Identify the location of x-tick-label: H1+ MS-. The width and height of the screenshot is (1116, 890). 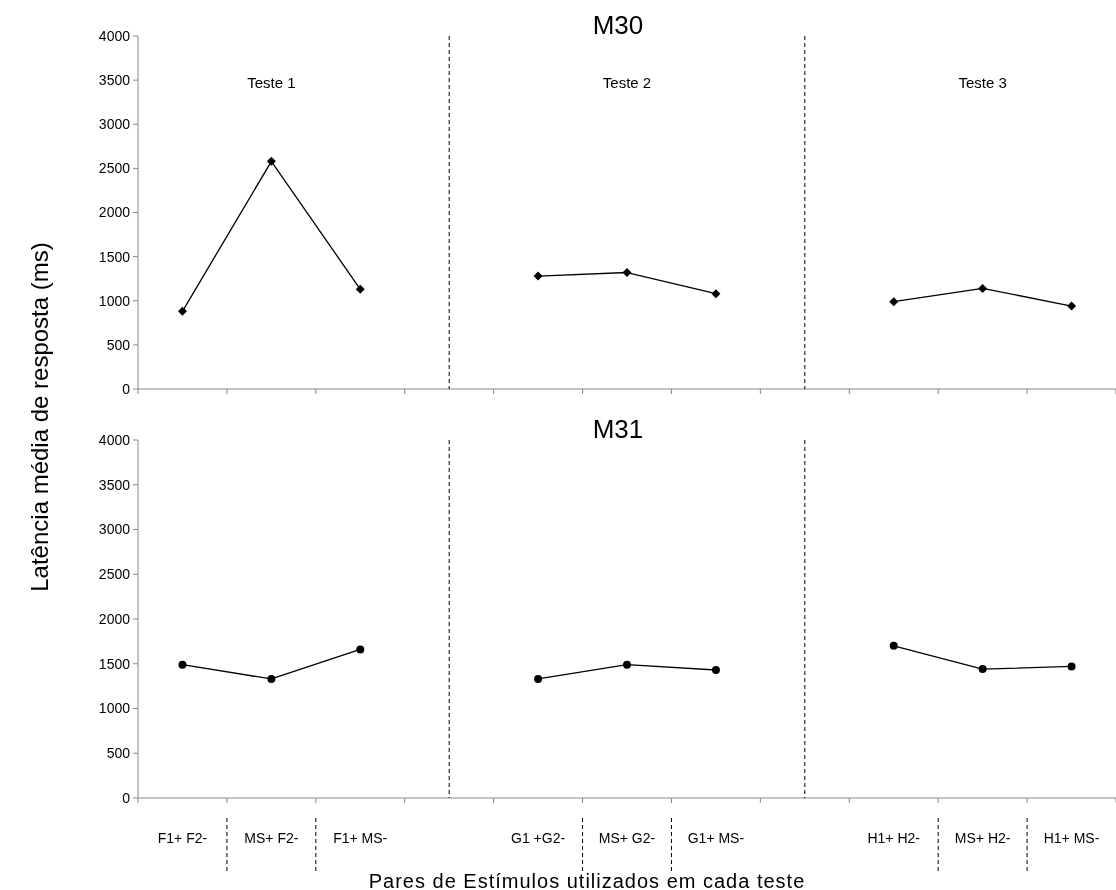
(1071, 838).